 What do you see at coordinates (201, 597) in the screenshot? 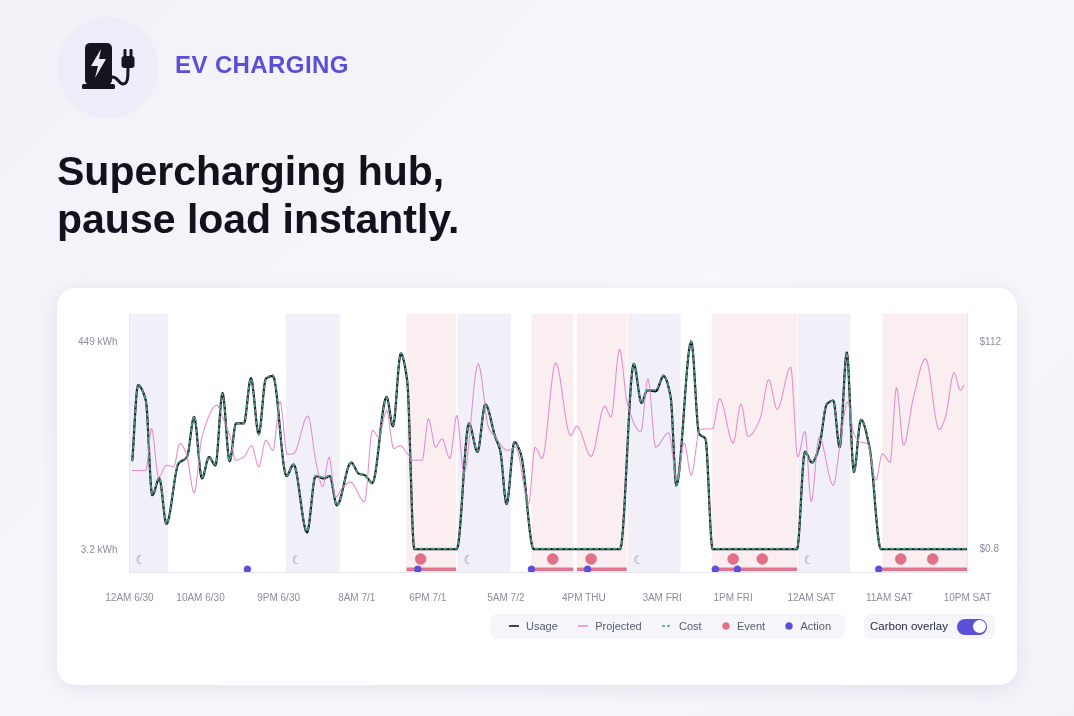
I see `x-tick-label: 10AM 6/30` at bounding box center [201, 597].